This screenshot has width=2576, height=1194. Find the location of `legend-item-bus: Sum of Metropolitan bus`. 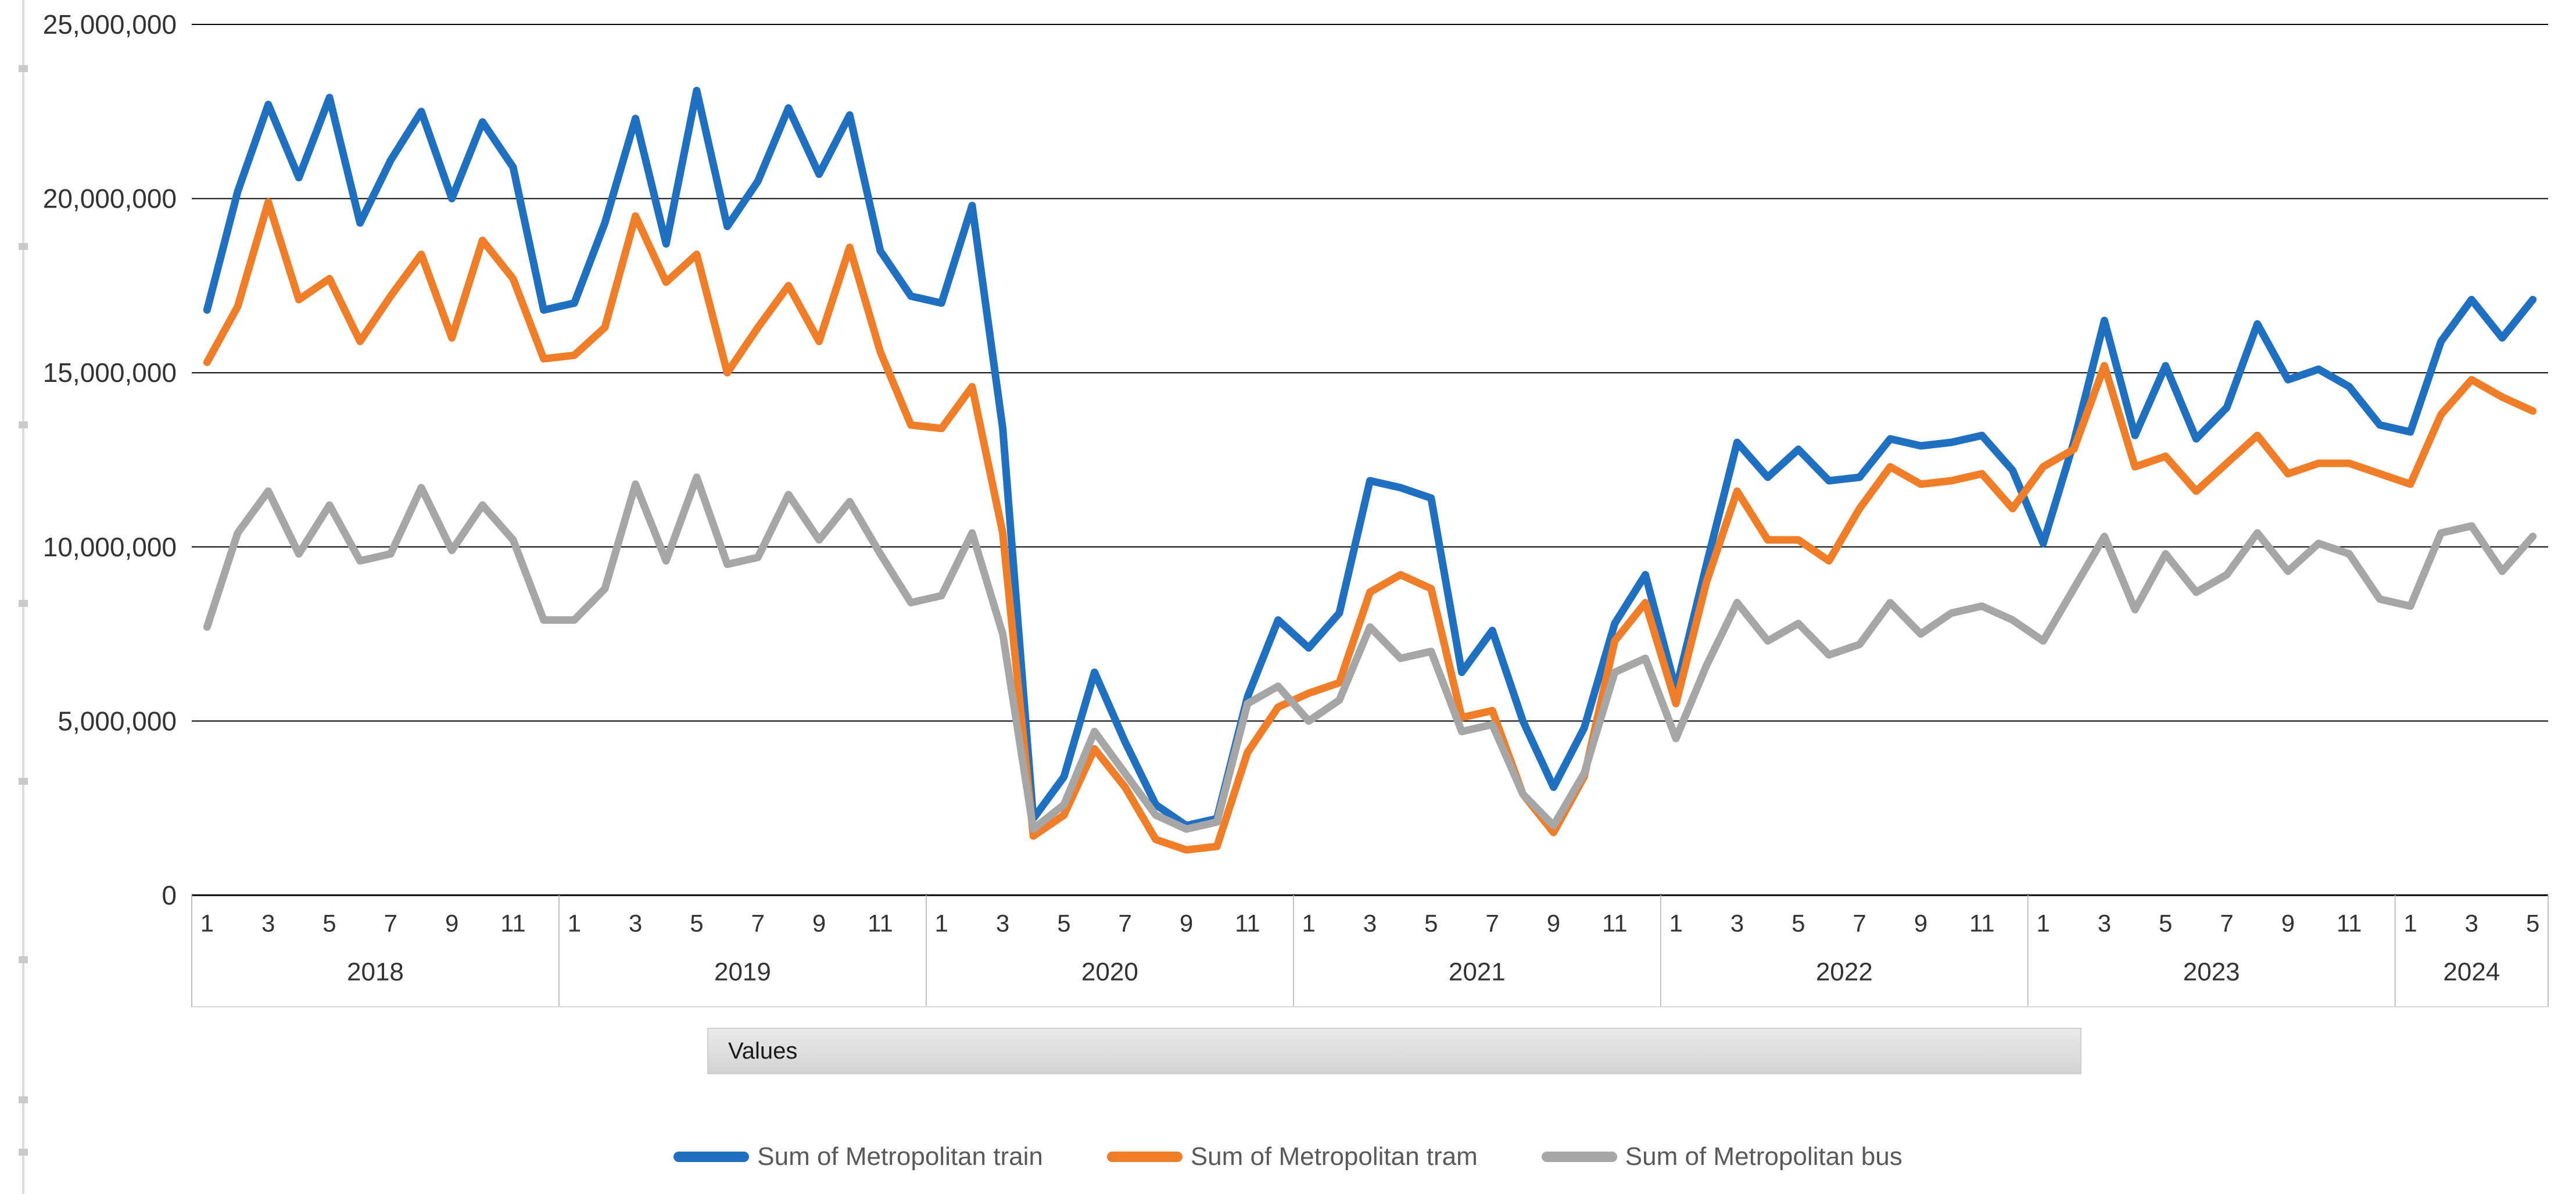

legend-item-bus: Sum of Metropolitan bus is located at coordinates (1722, 1156).